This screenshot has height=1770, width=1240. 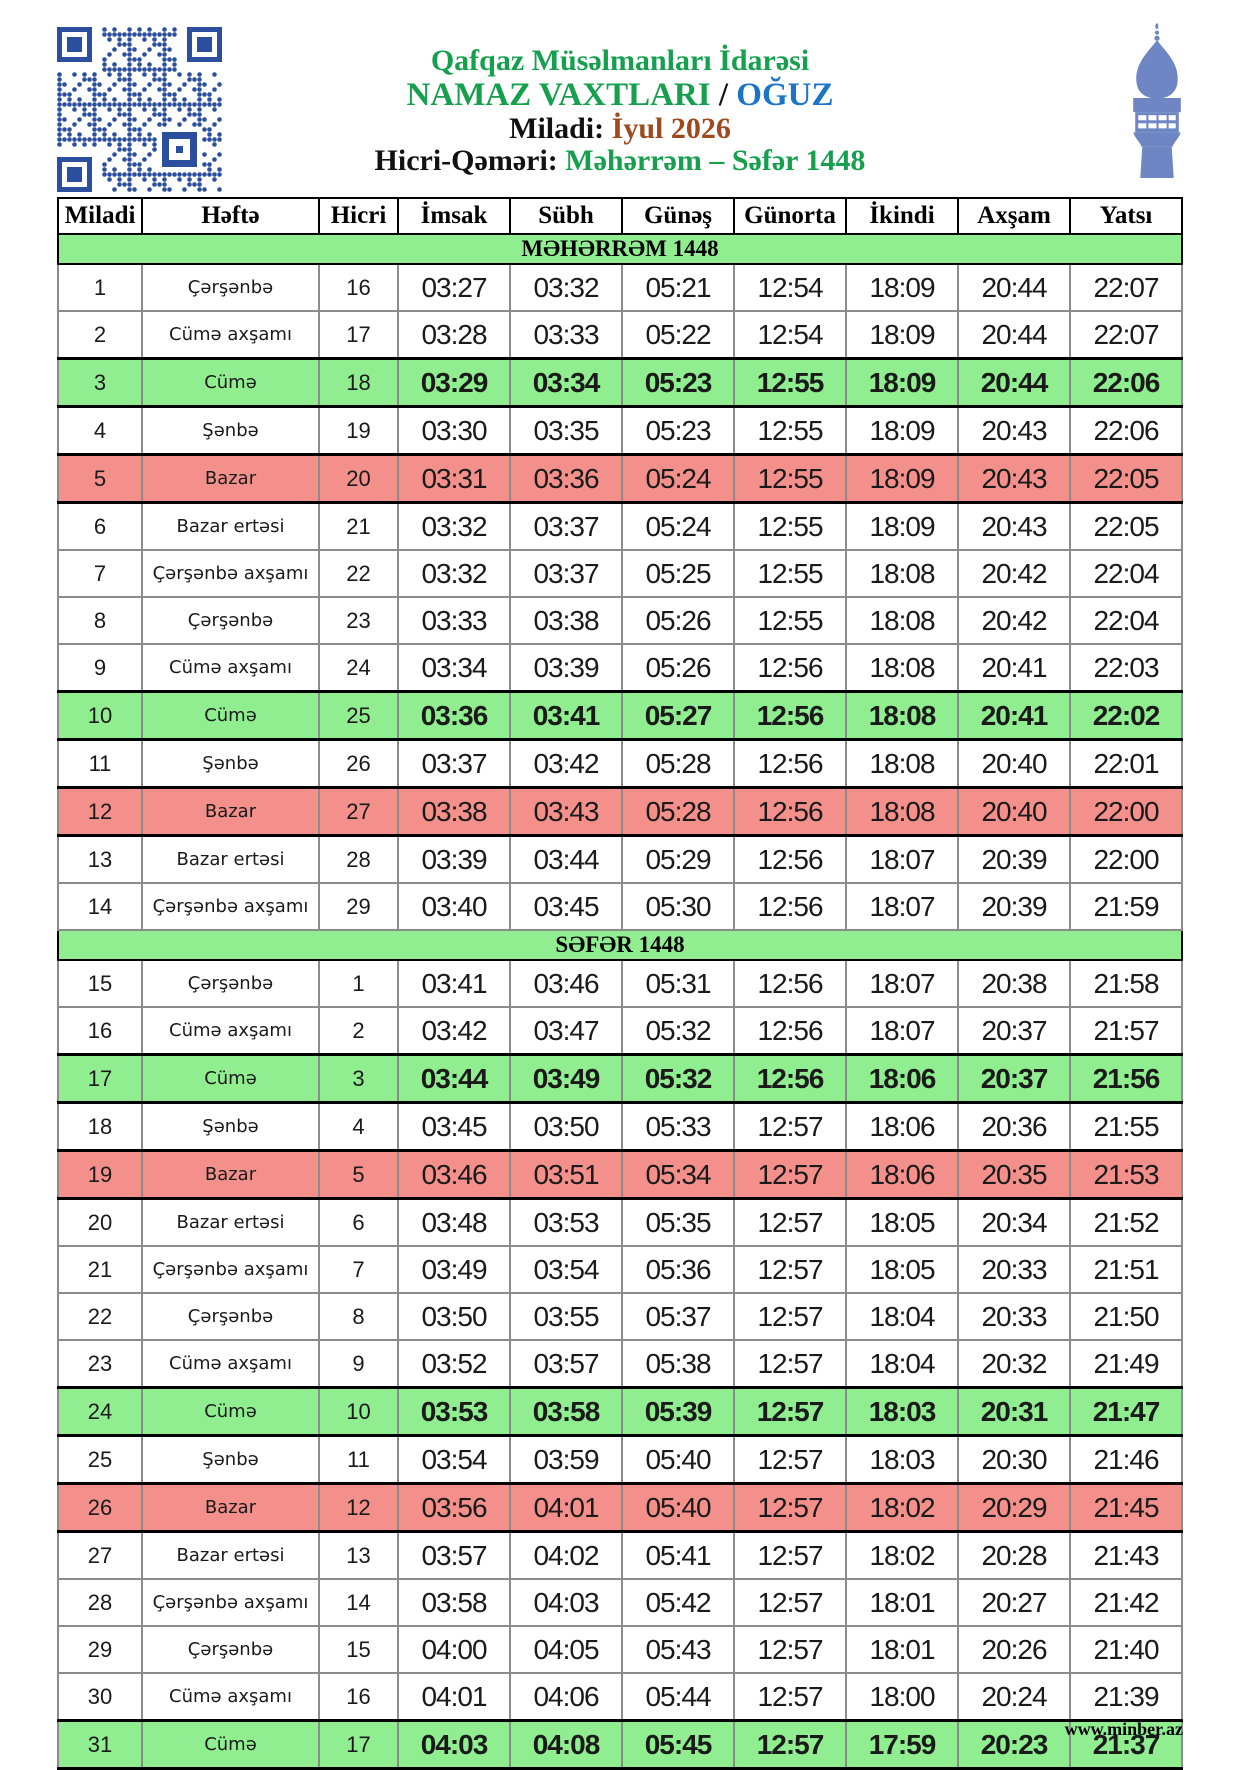 What do you see at coordinates (358, 1126) in the screenshot?
I see `cell-hicri-day: 4` at bounding box center [358, 1126].